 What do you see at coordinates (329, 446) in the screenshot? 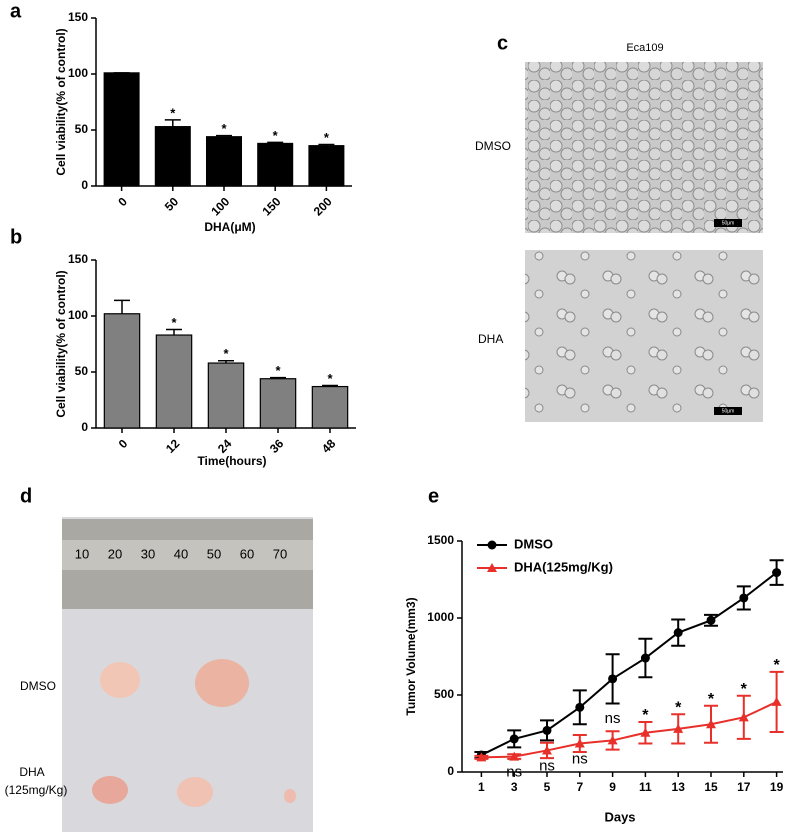
I see `x-tick-label: 48` at bounding box center [329, 446].